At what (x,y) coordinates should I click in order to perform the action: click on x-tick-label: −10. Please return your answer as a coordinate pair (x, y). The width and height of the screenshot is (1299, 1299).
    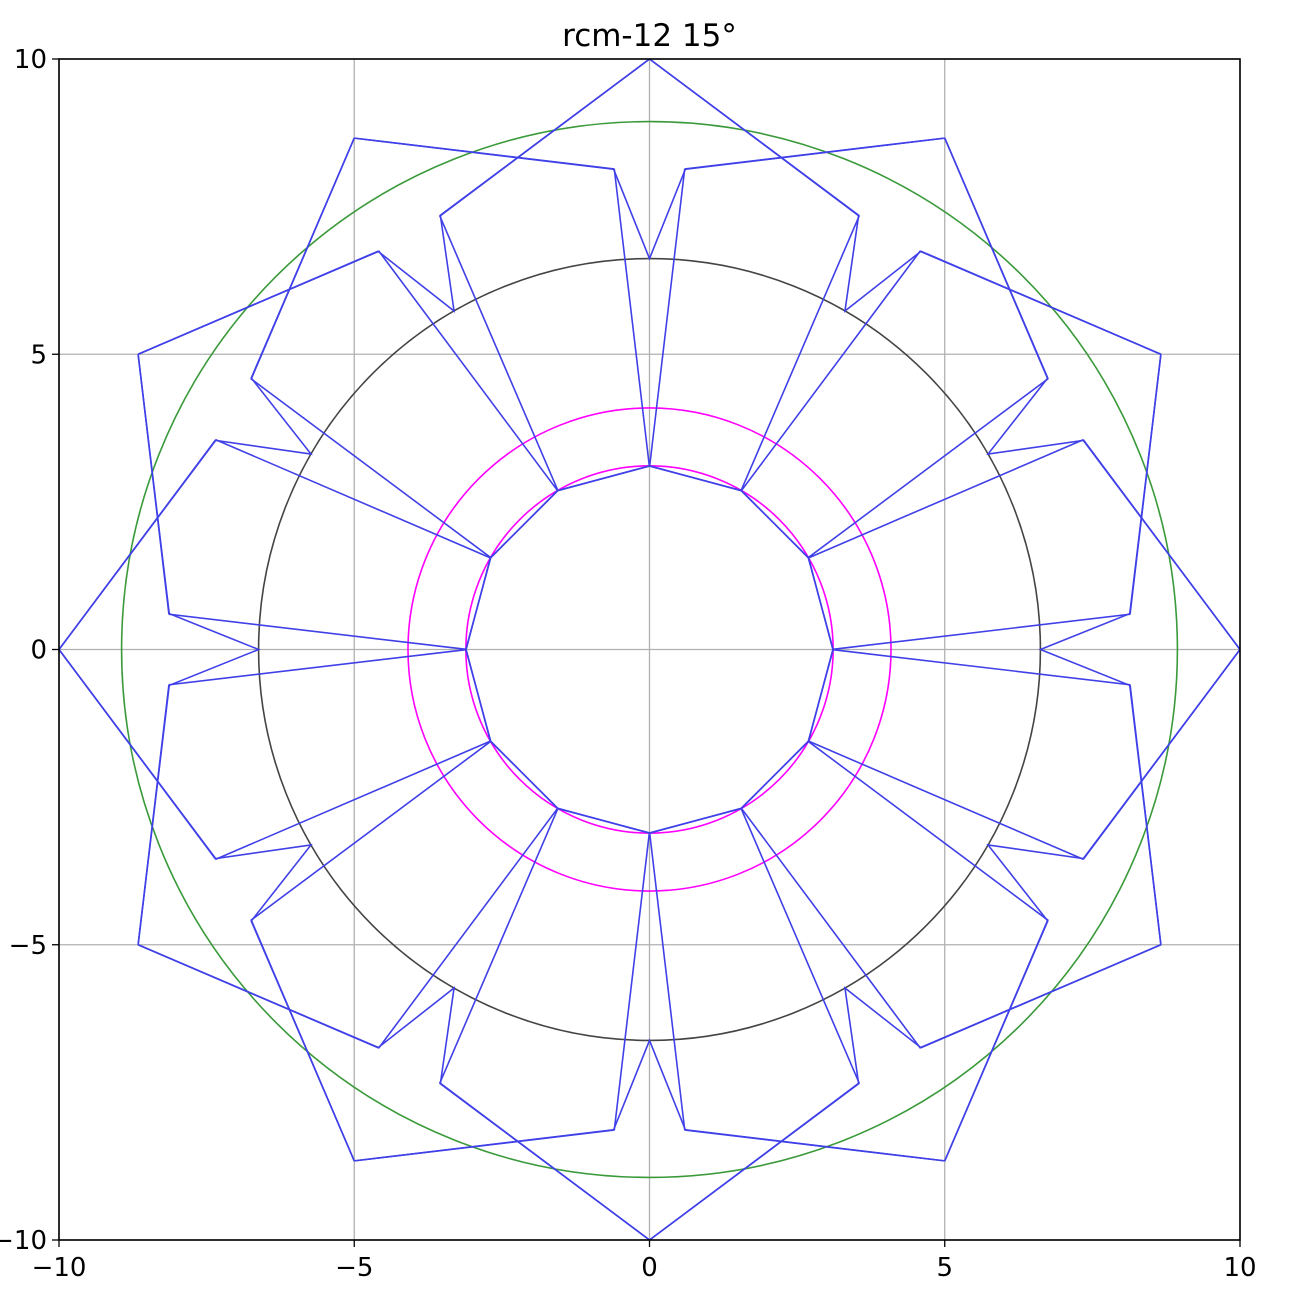
    Looking at the image, I should click on (59, 1268).